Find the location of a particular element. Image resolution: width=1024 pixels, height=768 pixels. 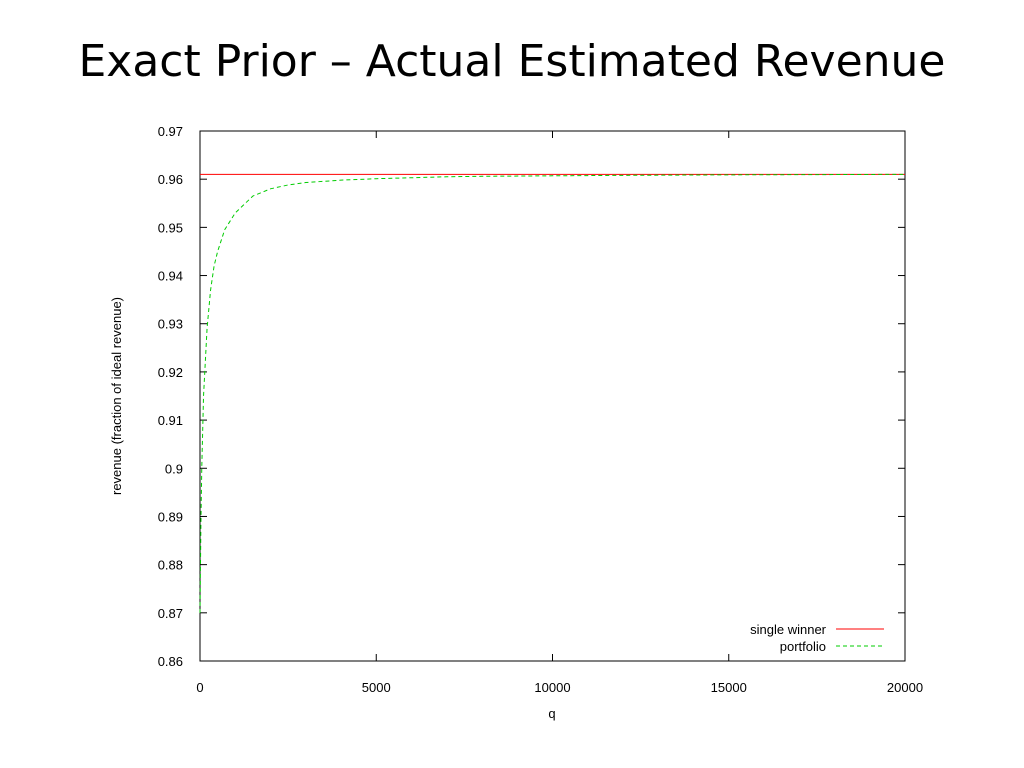

y-tick-label: 0.93 is located at coordinates (170, 324).